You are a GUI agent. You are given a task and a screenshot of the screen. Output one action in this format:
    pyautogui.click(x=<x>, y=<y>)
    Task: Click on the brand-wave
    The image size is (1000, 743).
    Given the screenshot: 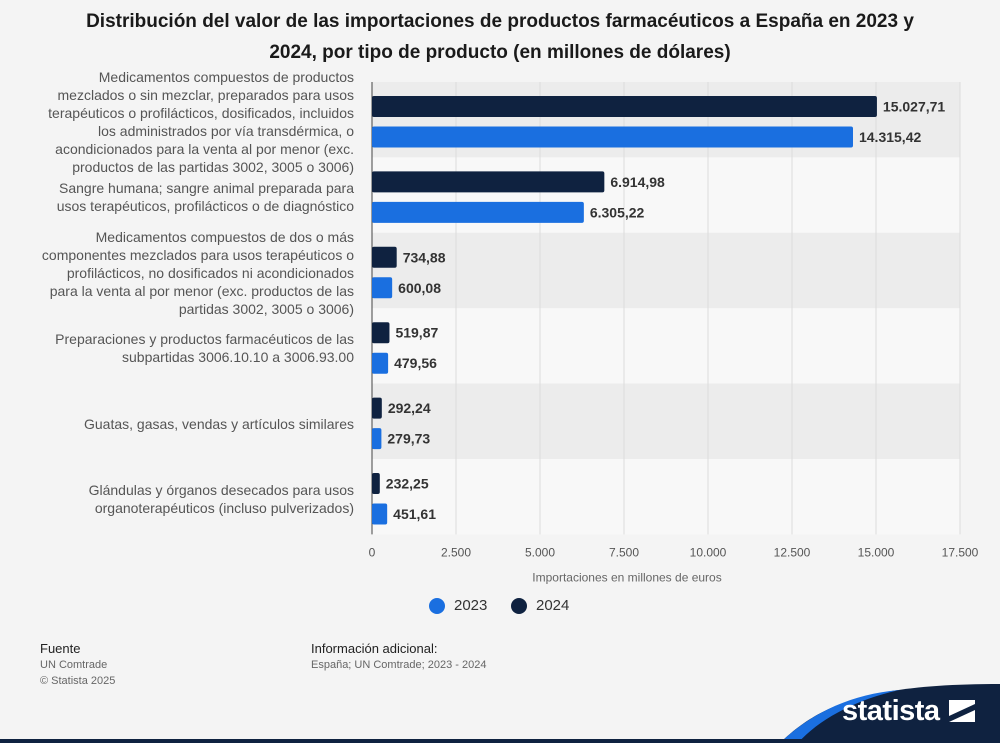 What is the action you would take?
    pyautogui.click(x=890, y=713)
    